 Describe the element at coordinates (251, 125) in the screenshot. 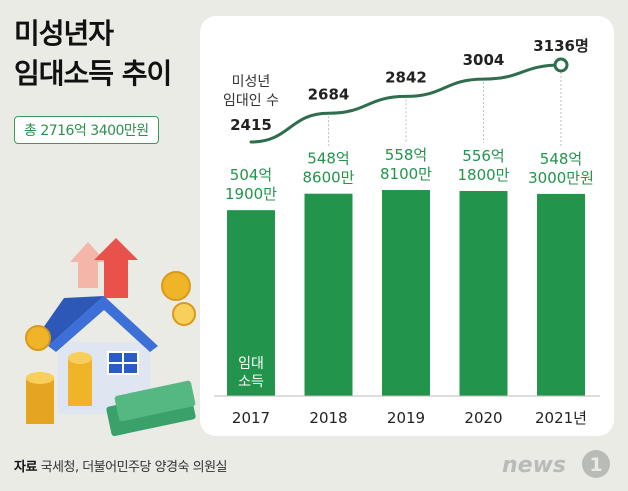

I see `line-label-0: 2415` at that location.